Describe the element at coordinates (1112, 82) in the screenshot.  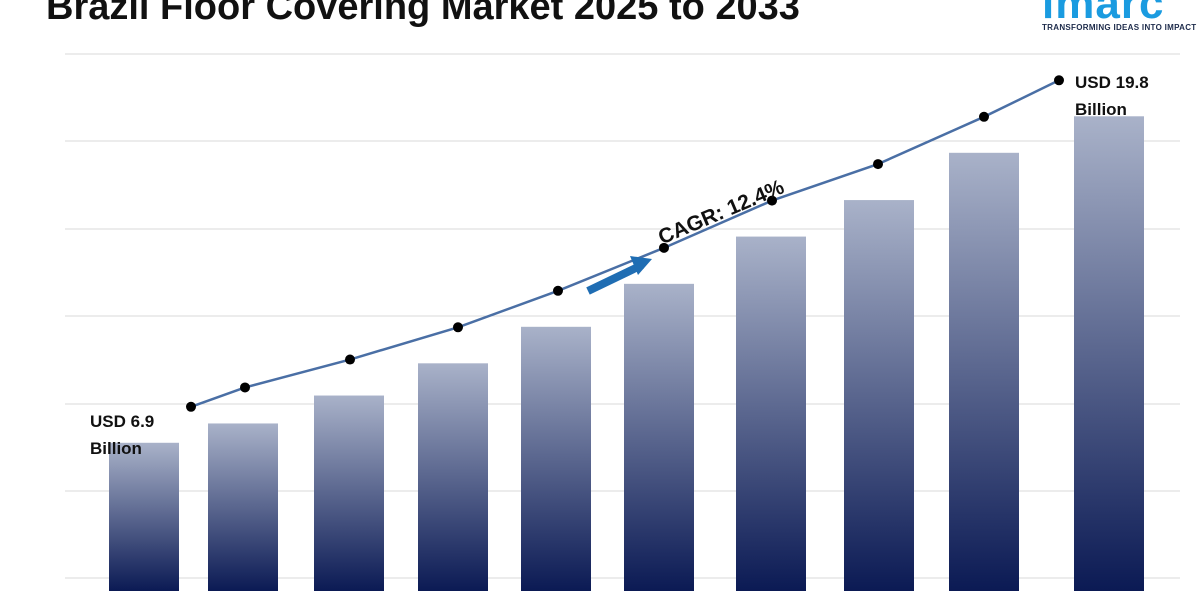
I see `end-value-line1: USD 19.8` at that location.